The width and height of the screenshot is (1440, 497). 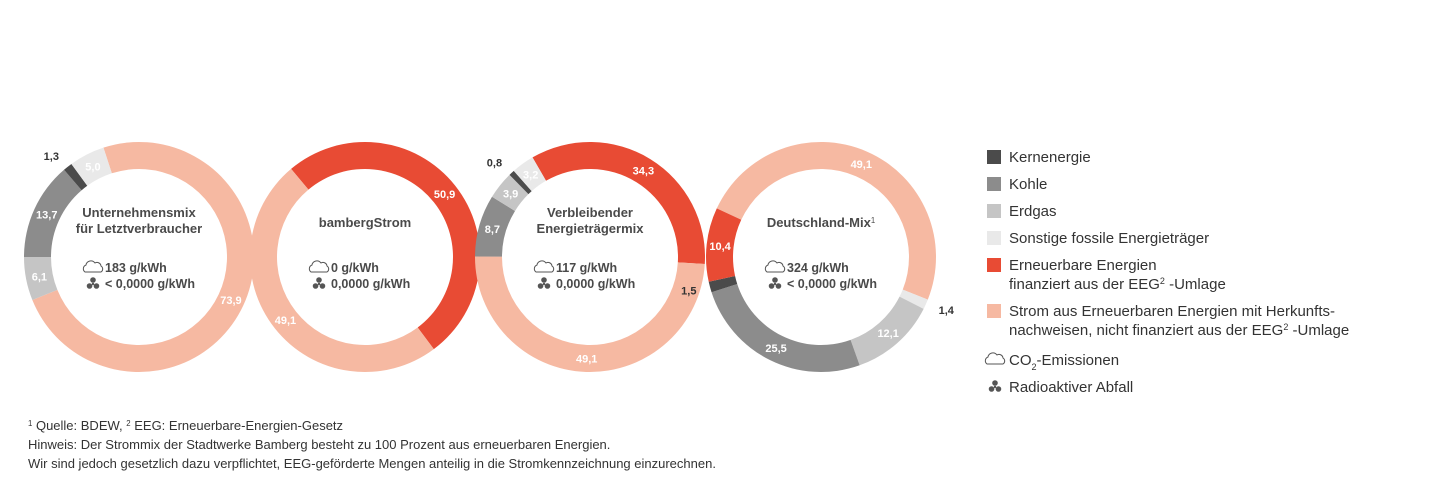 I want to click on value-label: 1,3, so click(x=51, y=157).